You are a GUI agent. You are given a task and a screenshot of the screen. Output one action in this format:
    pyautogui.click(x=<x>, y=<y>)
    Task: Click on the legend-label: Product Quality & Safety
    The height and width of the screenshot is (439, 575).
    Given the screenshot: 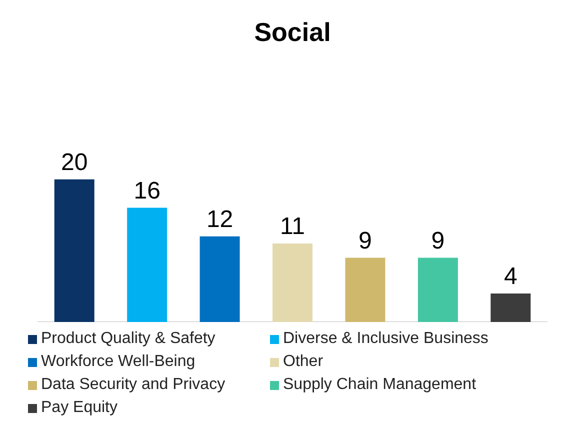 What is the action you would take?
    pyautogui.click(x=128, y=339)
    